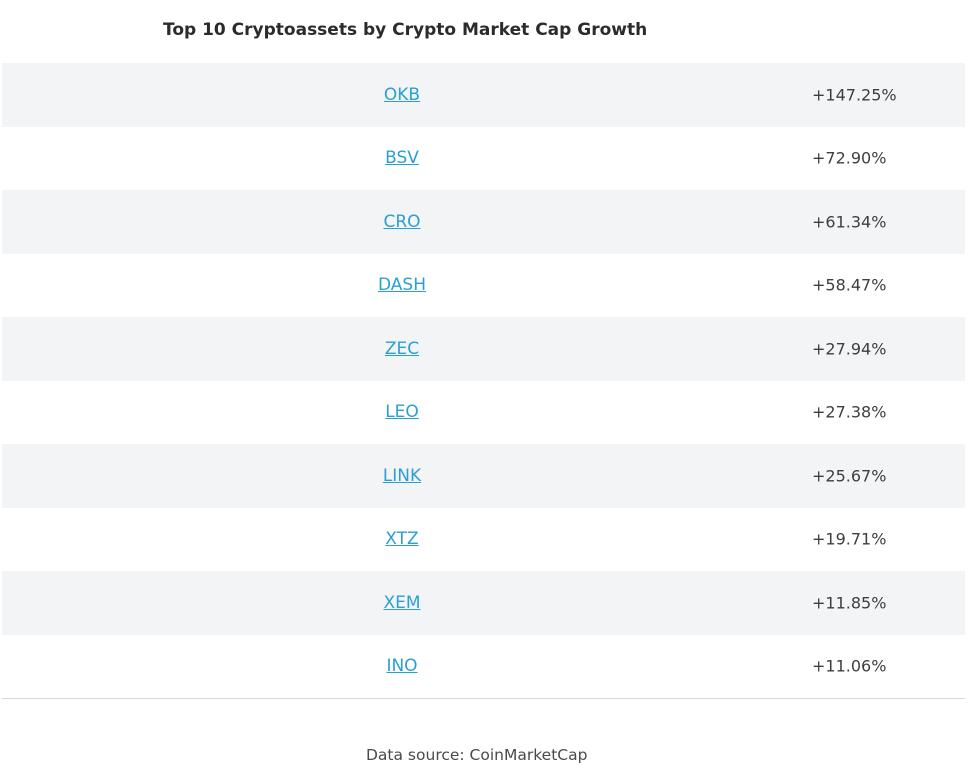 Image resolution: width=969 pixels, height=777 pixels. What do you see at coordinates (402, 158) in the screenshot?
I see `ticker-link: BSV` at bounding box center [402, 158].